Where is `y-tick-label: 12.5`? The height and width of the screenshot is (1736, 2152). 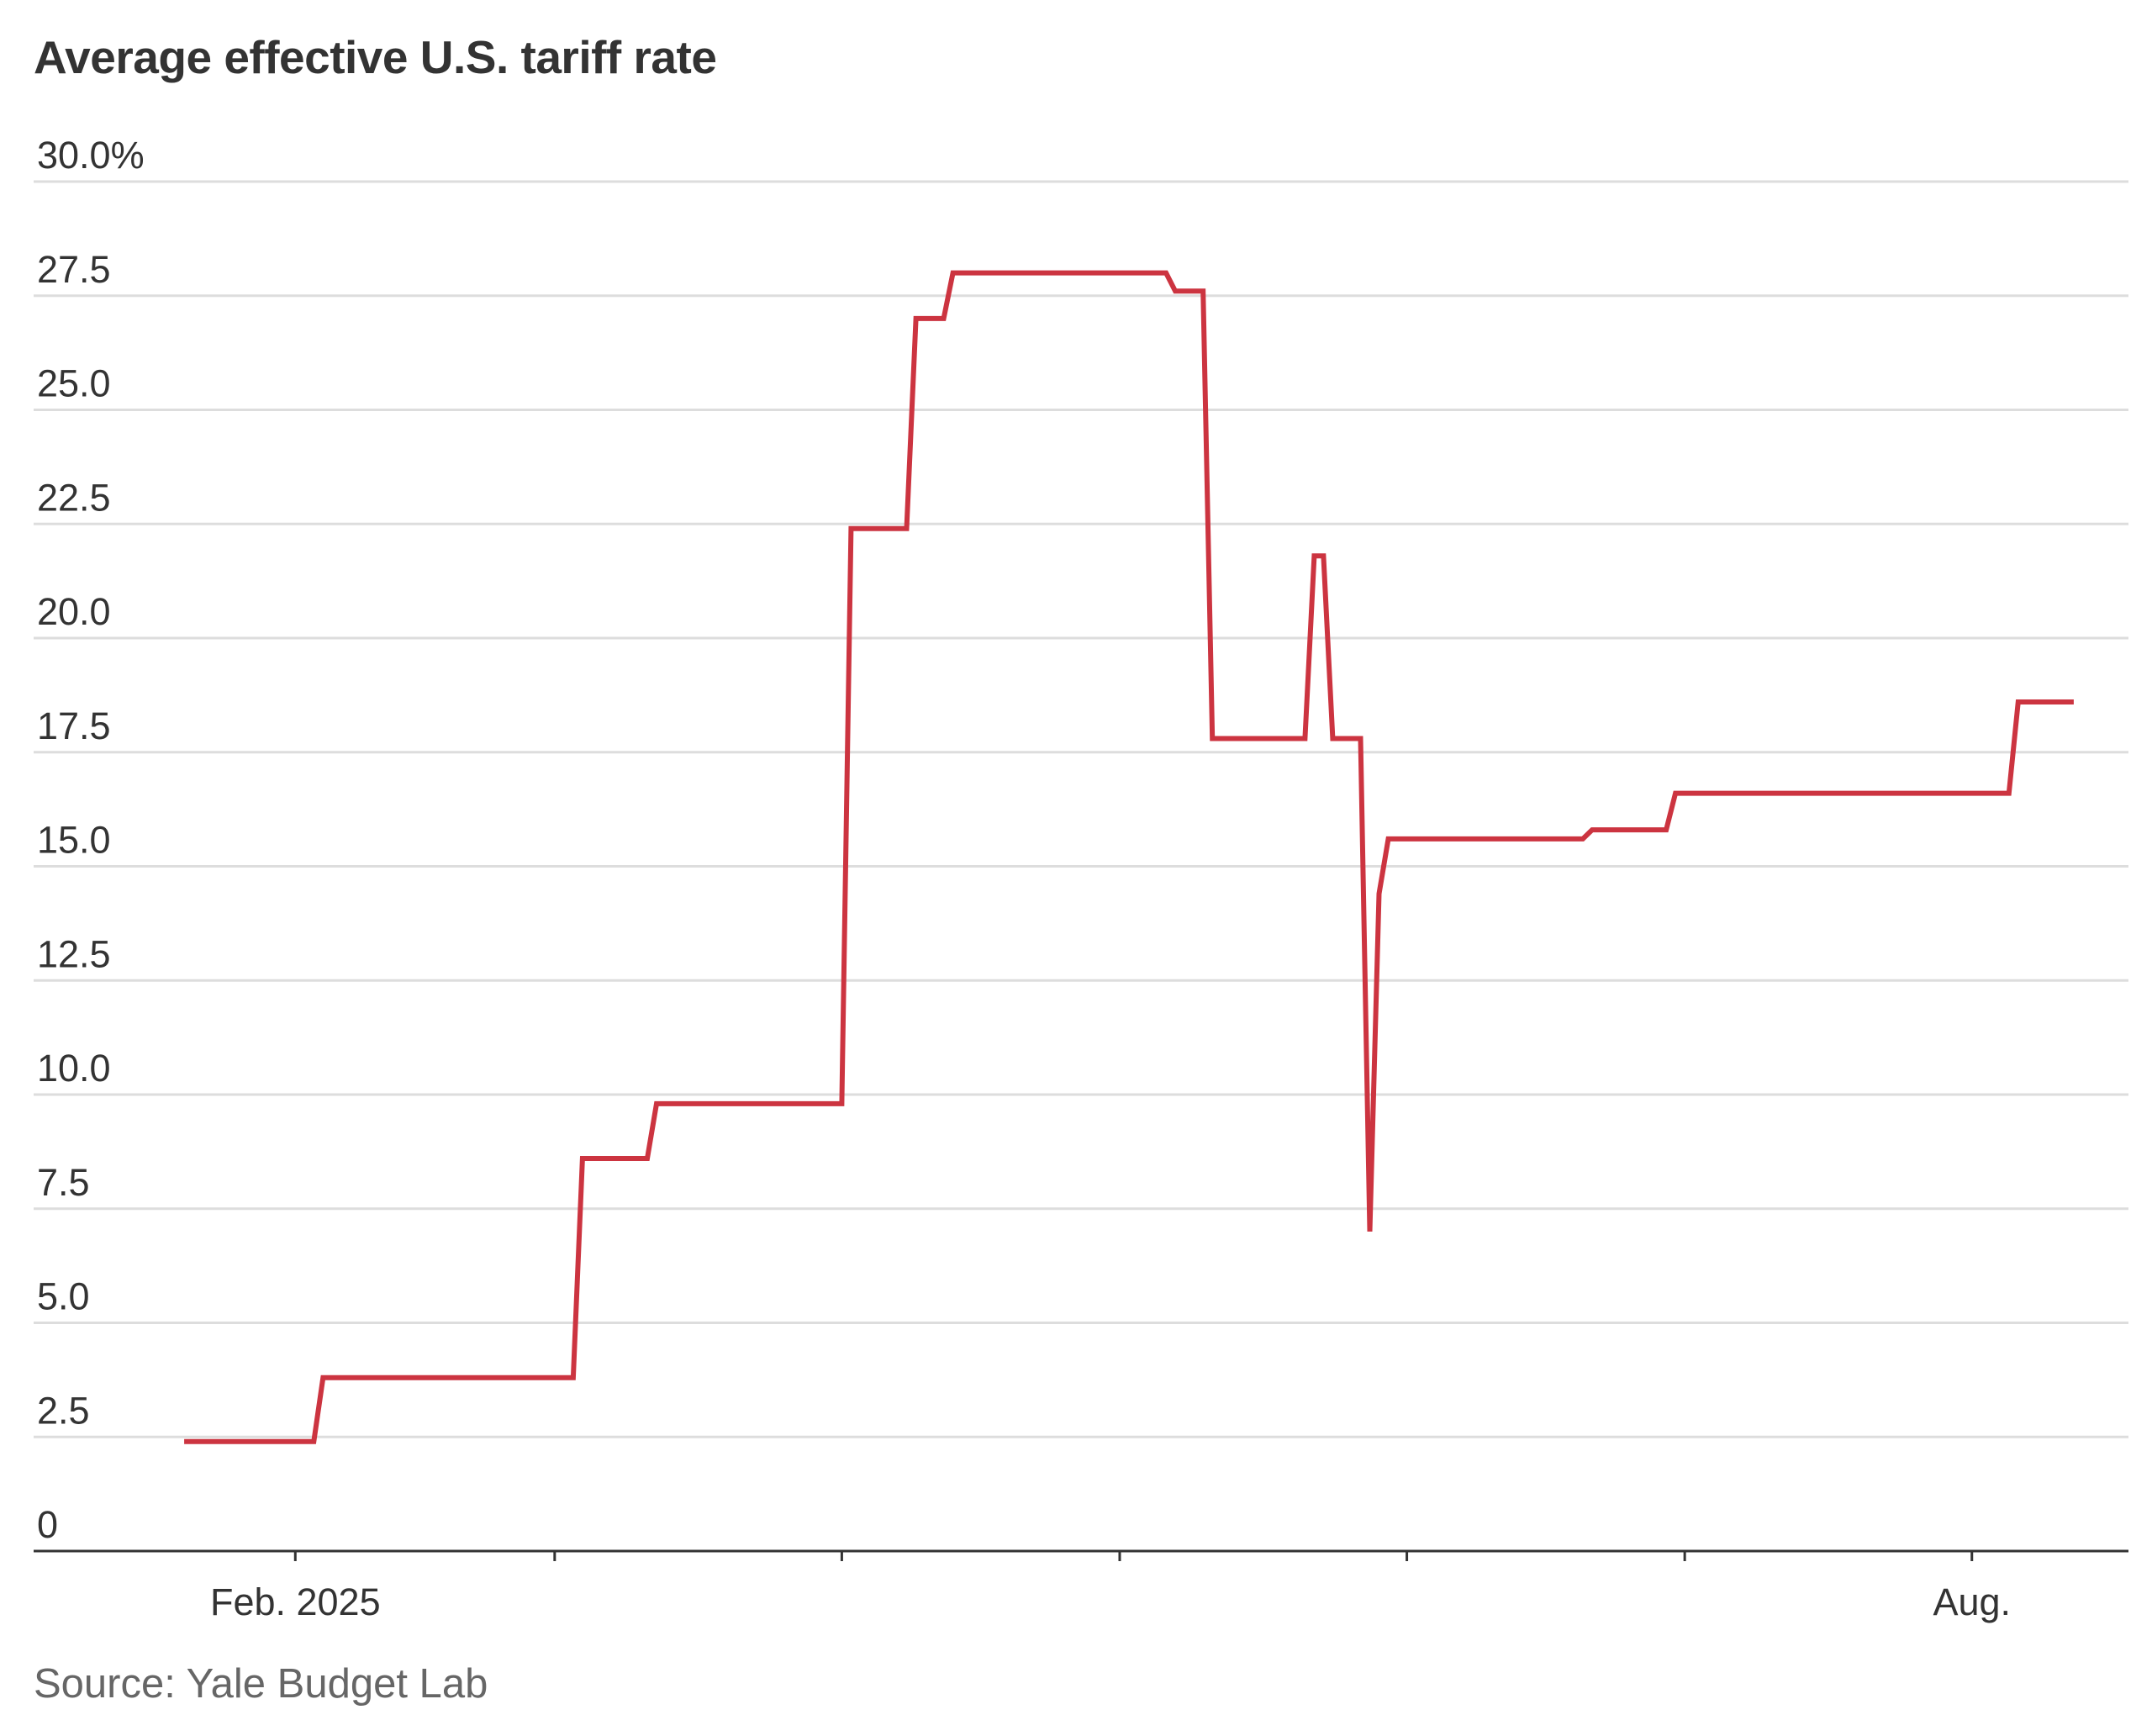
y-tick-label: 12.5 is located at coordinates (74, 953).